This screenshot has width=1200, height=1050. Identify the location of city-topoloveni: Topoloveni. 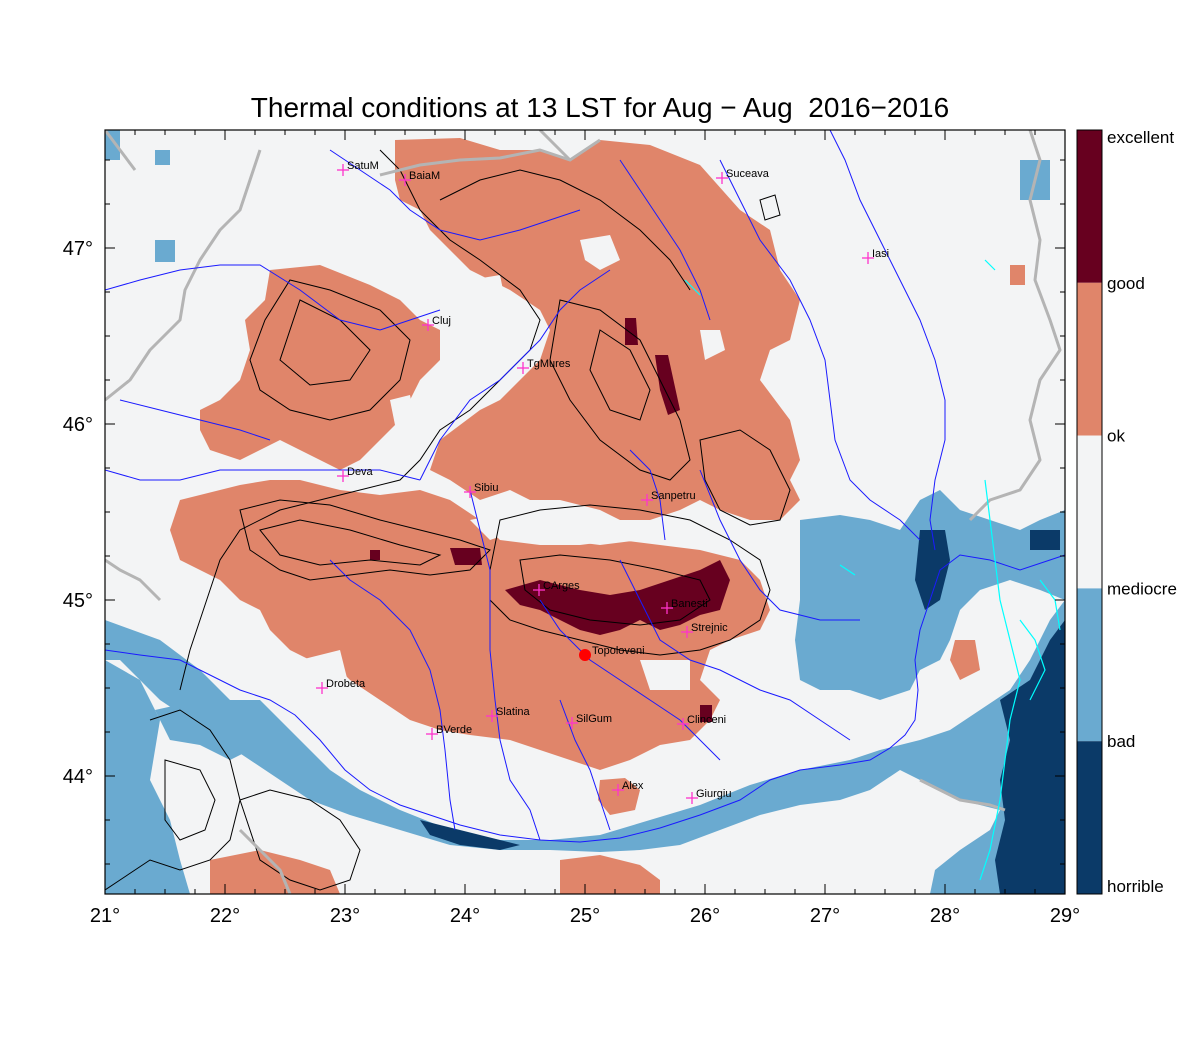
(618, 651).